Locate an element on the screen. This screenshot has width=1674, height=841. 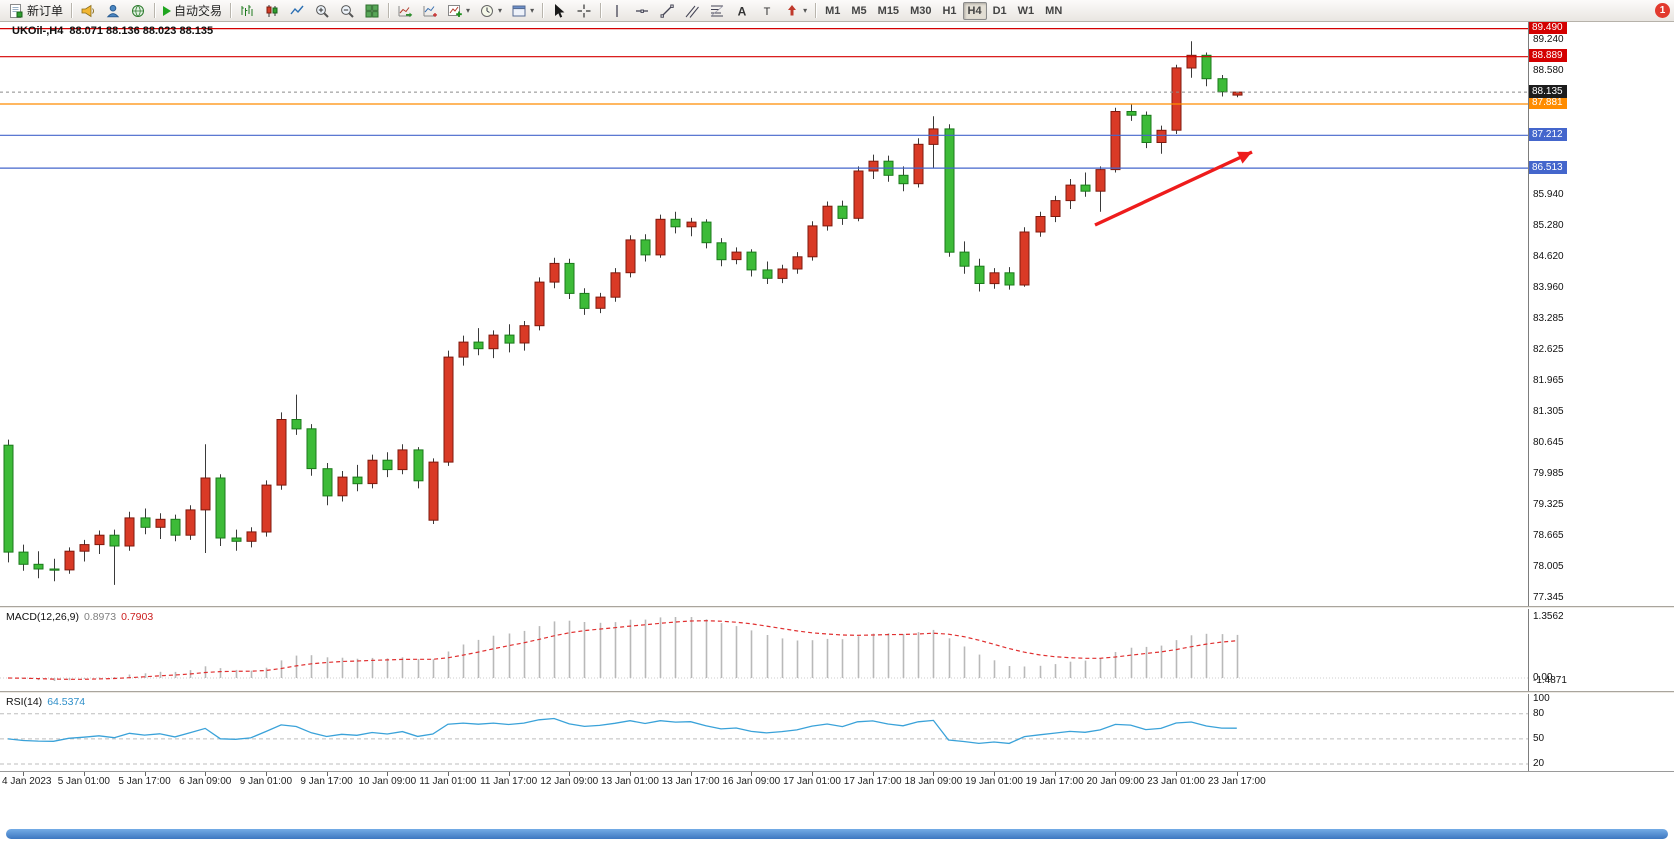
periods-button: ▾ is located at coordinates (490, 11).